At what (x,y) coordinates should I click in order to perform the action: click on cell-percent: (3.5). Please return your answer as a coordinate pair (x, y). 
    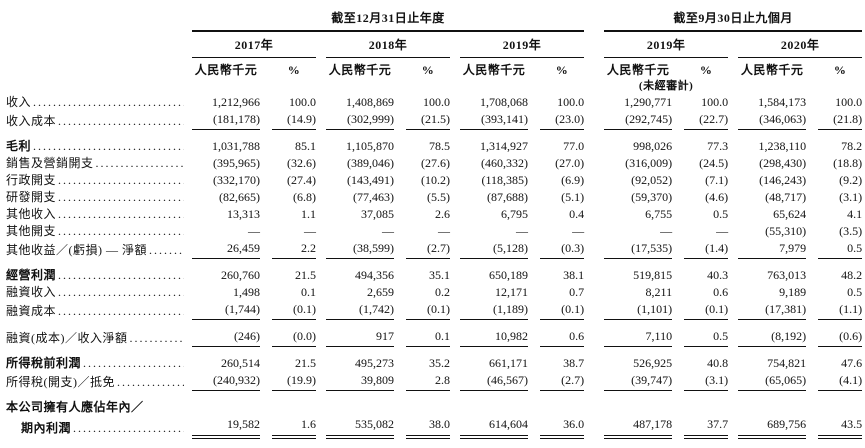
    Looking at the image, I should click on (851, 231).